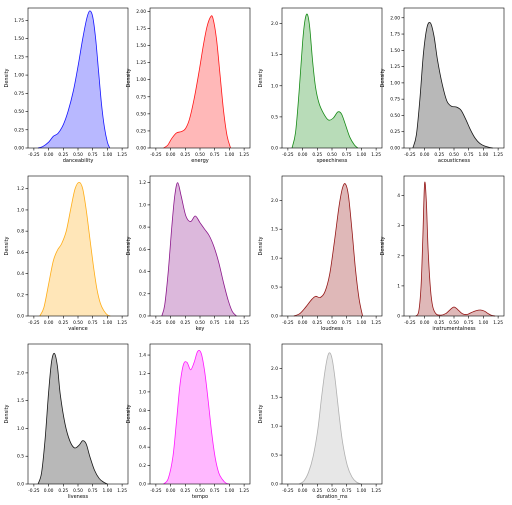 The height and width of the screenshot is (505, 512). I want to click on x-axis-label: energy, so click(199, 161).